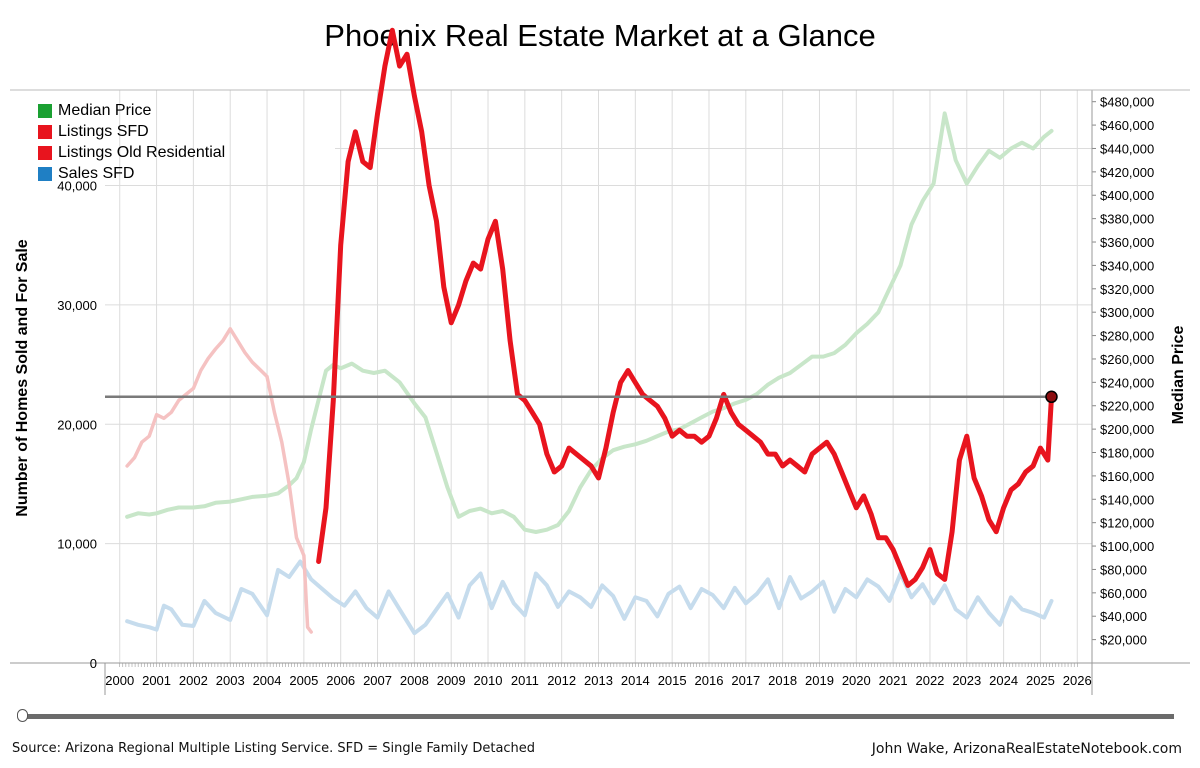 This screenshot has height=768, width=1200. I want to click on y-left-tick-label: 10,000, so click(77, 544).